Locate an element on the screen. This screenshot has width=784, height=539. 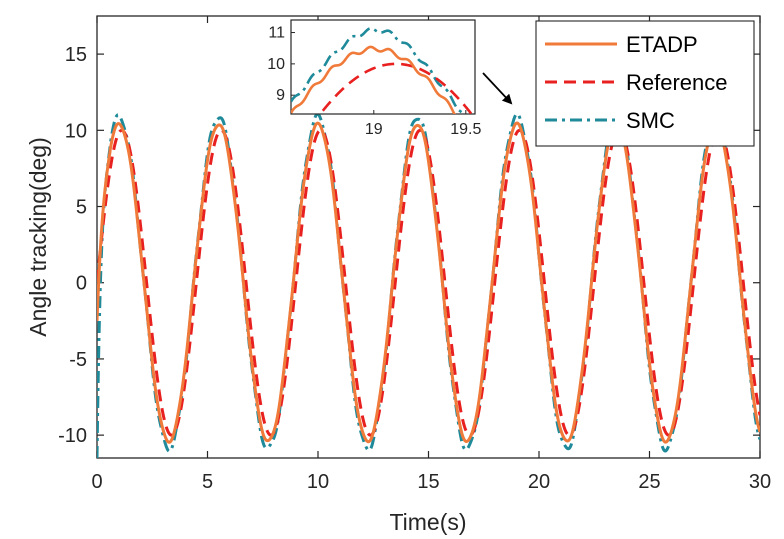
inset-axis-ticks: 19 19.5 9 10 11 is located at coordinates (374, 81).